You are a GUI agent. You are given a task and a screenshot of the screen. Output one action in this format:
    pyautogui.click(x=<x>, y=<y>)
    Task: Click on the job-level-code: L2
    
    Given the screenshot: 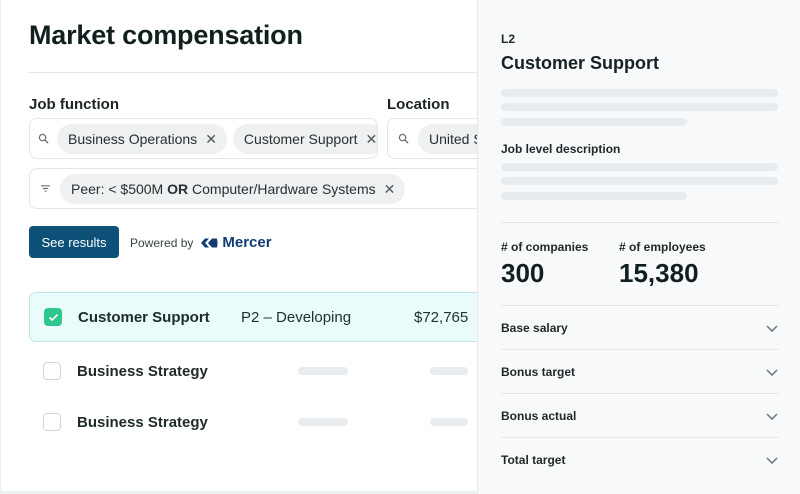 What is the action you would take?
    pyautogui.click(x=508, y=39)
    